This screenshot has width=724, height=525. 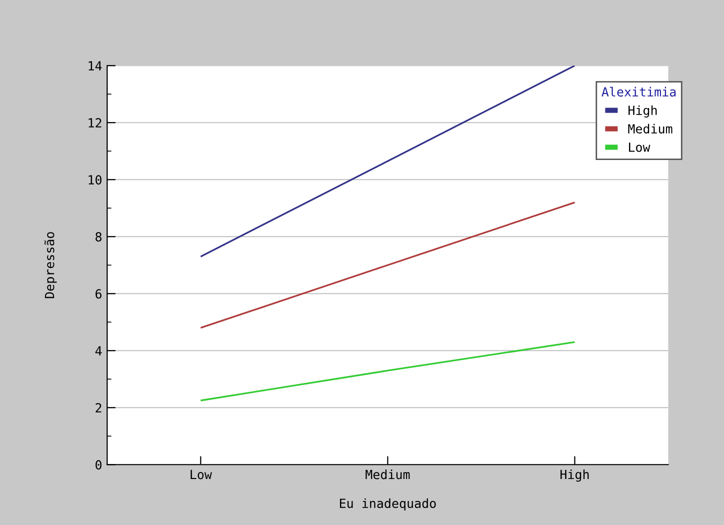 What do you see at coordinates (99, 294) in the screenshot?
I see `y-tick-label: 6` at bounding box center [99, 294].